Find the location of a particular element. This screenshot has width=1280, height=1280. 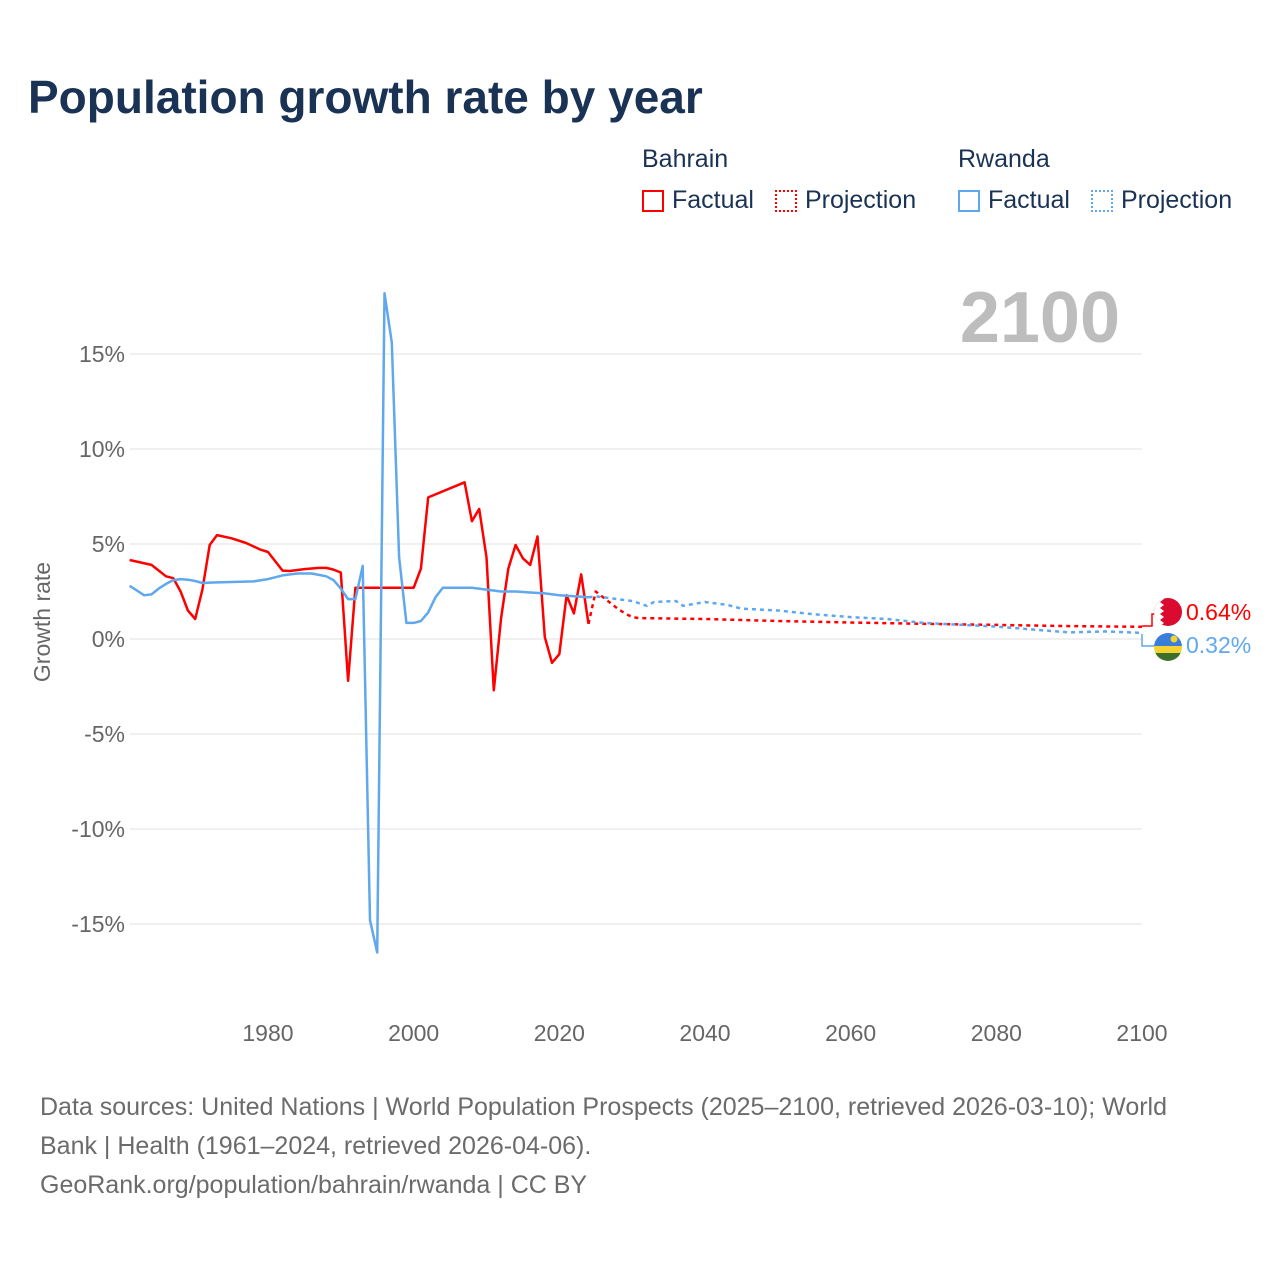

x-tick-label: 2000 is located at coordinates (413, 1033).